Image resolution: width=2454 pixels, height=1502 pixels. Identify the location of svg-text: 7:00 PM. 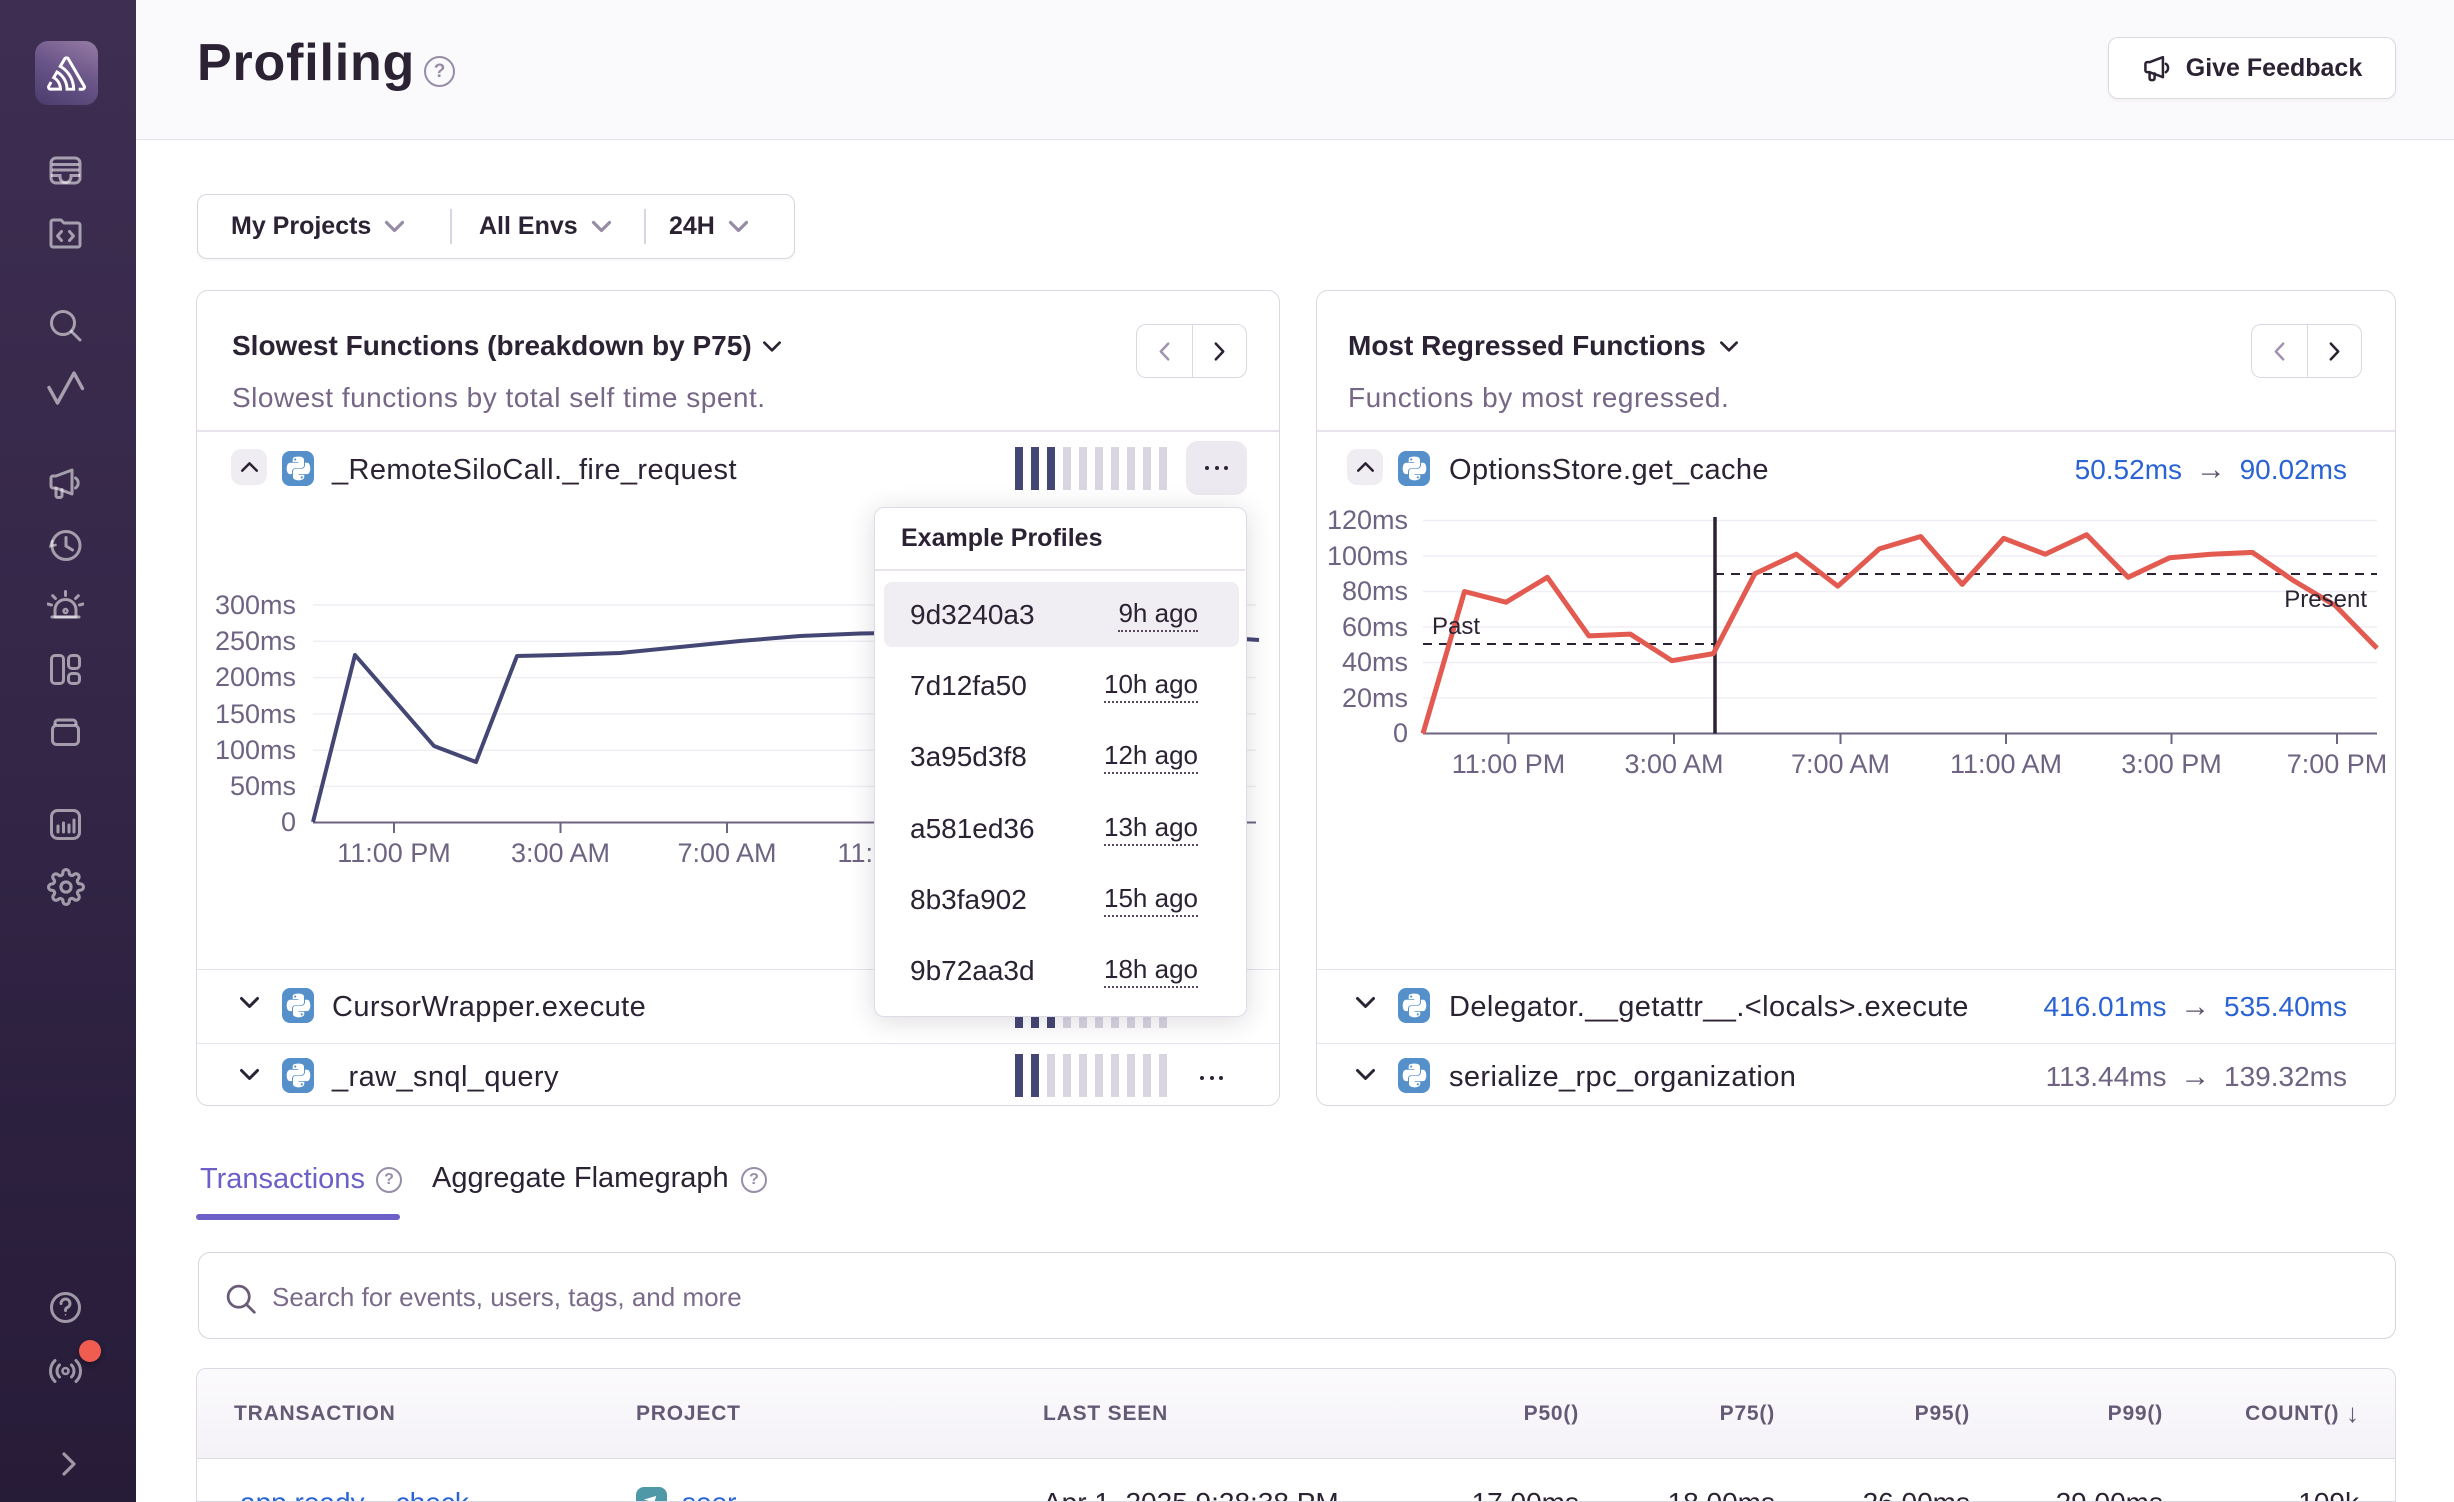
(2337, 764).